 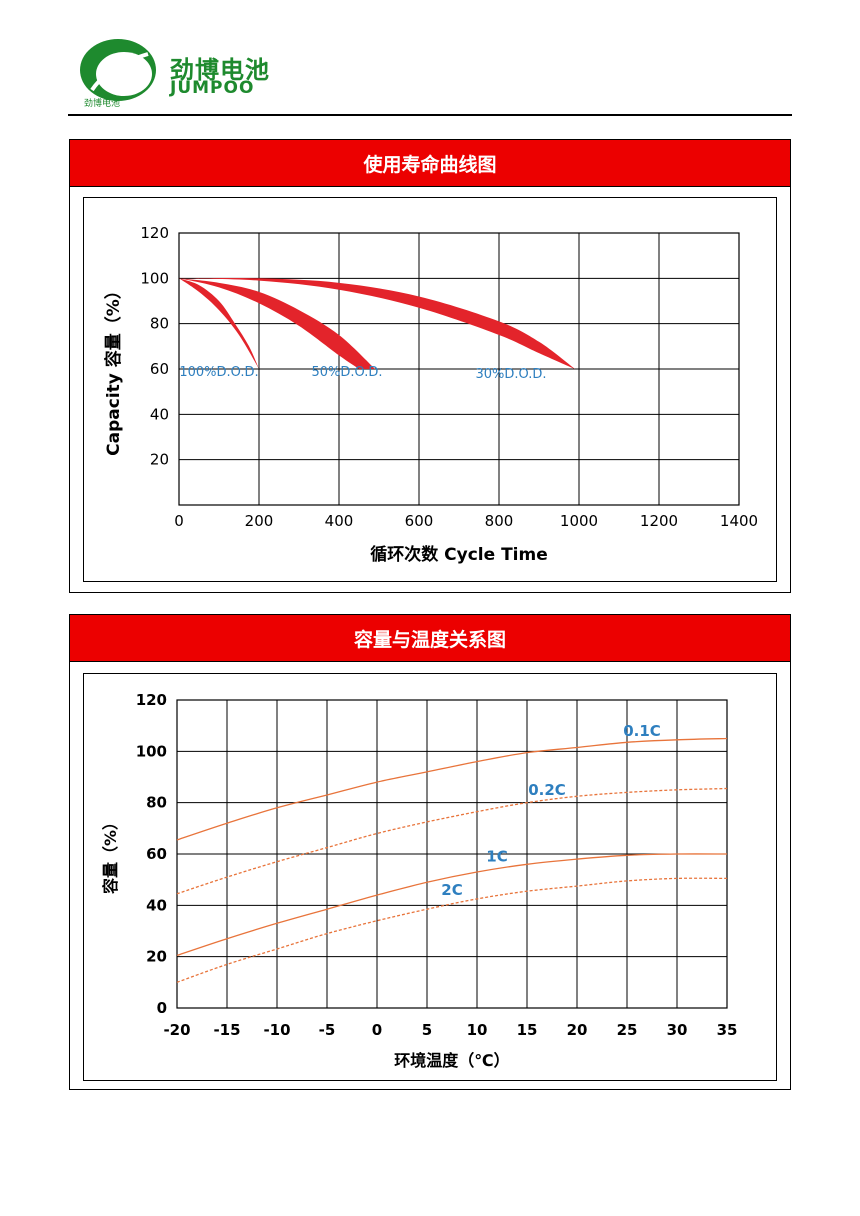 I want to click on logo-small-text: 劲博电池, so click(x=102, y=103).